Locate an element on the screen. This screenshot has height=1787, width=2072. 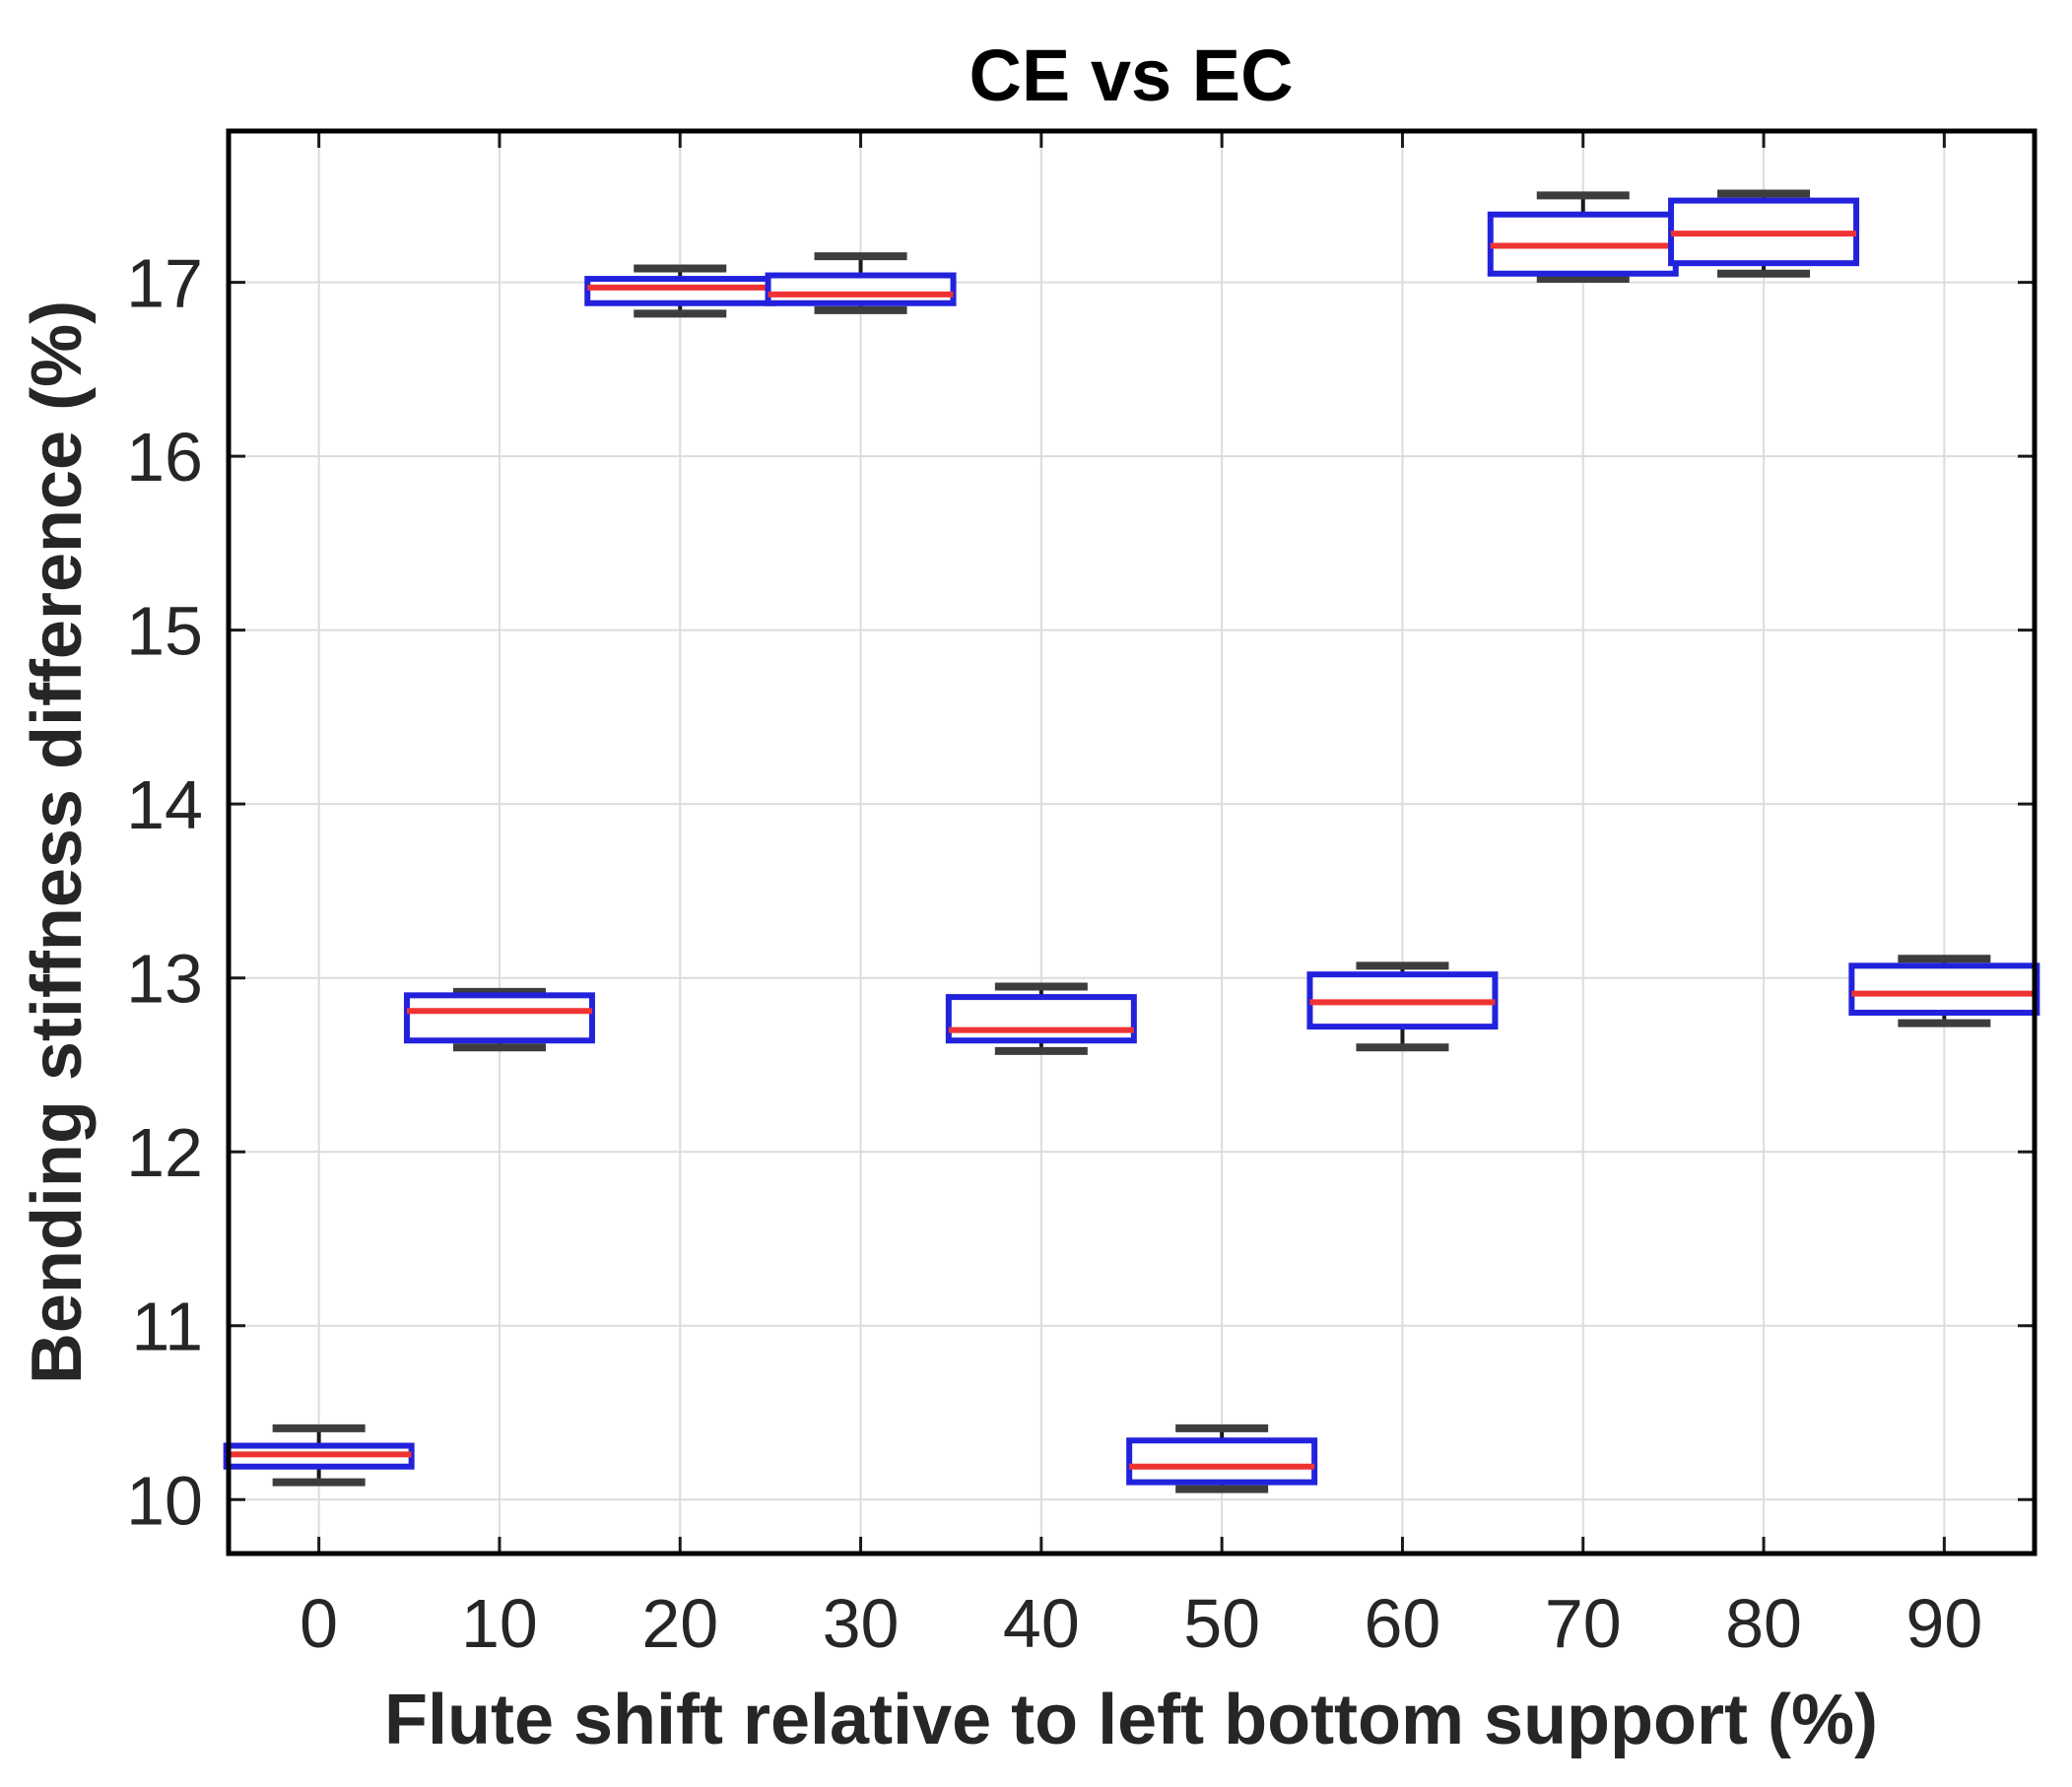
x-tick-label: 50 is located at coordinates (1222, 1623).